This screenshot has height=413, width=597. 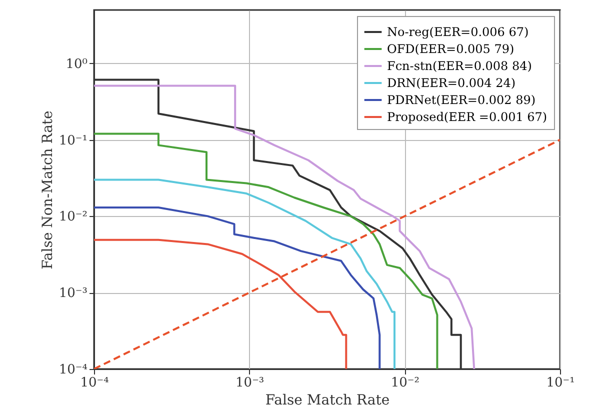 What do you see at coordinates (459, 66) in the screenshot?
I see `legend-label: Fcn-stn(EER=0.008 84)` at bounding box center [459, 66].